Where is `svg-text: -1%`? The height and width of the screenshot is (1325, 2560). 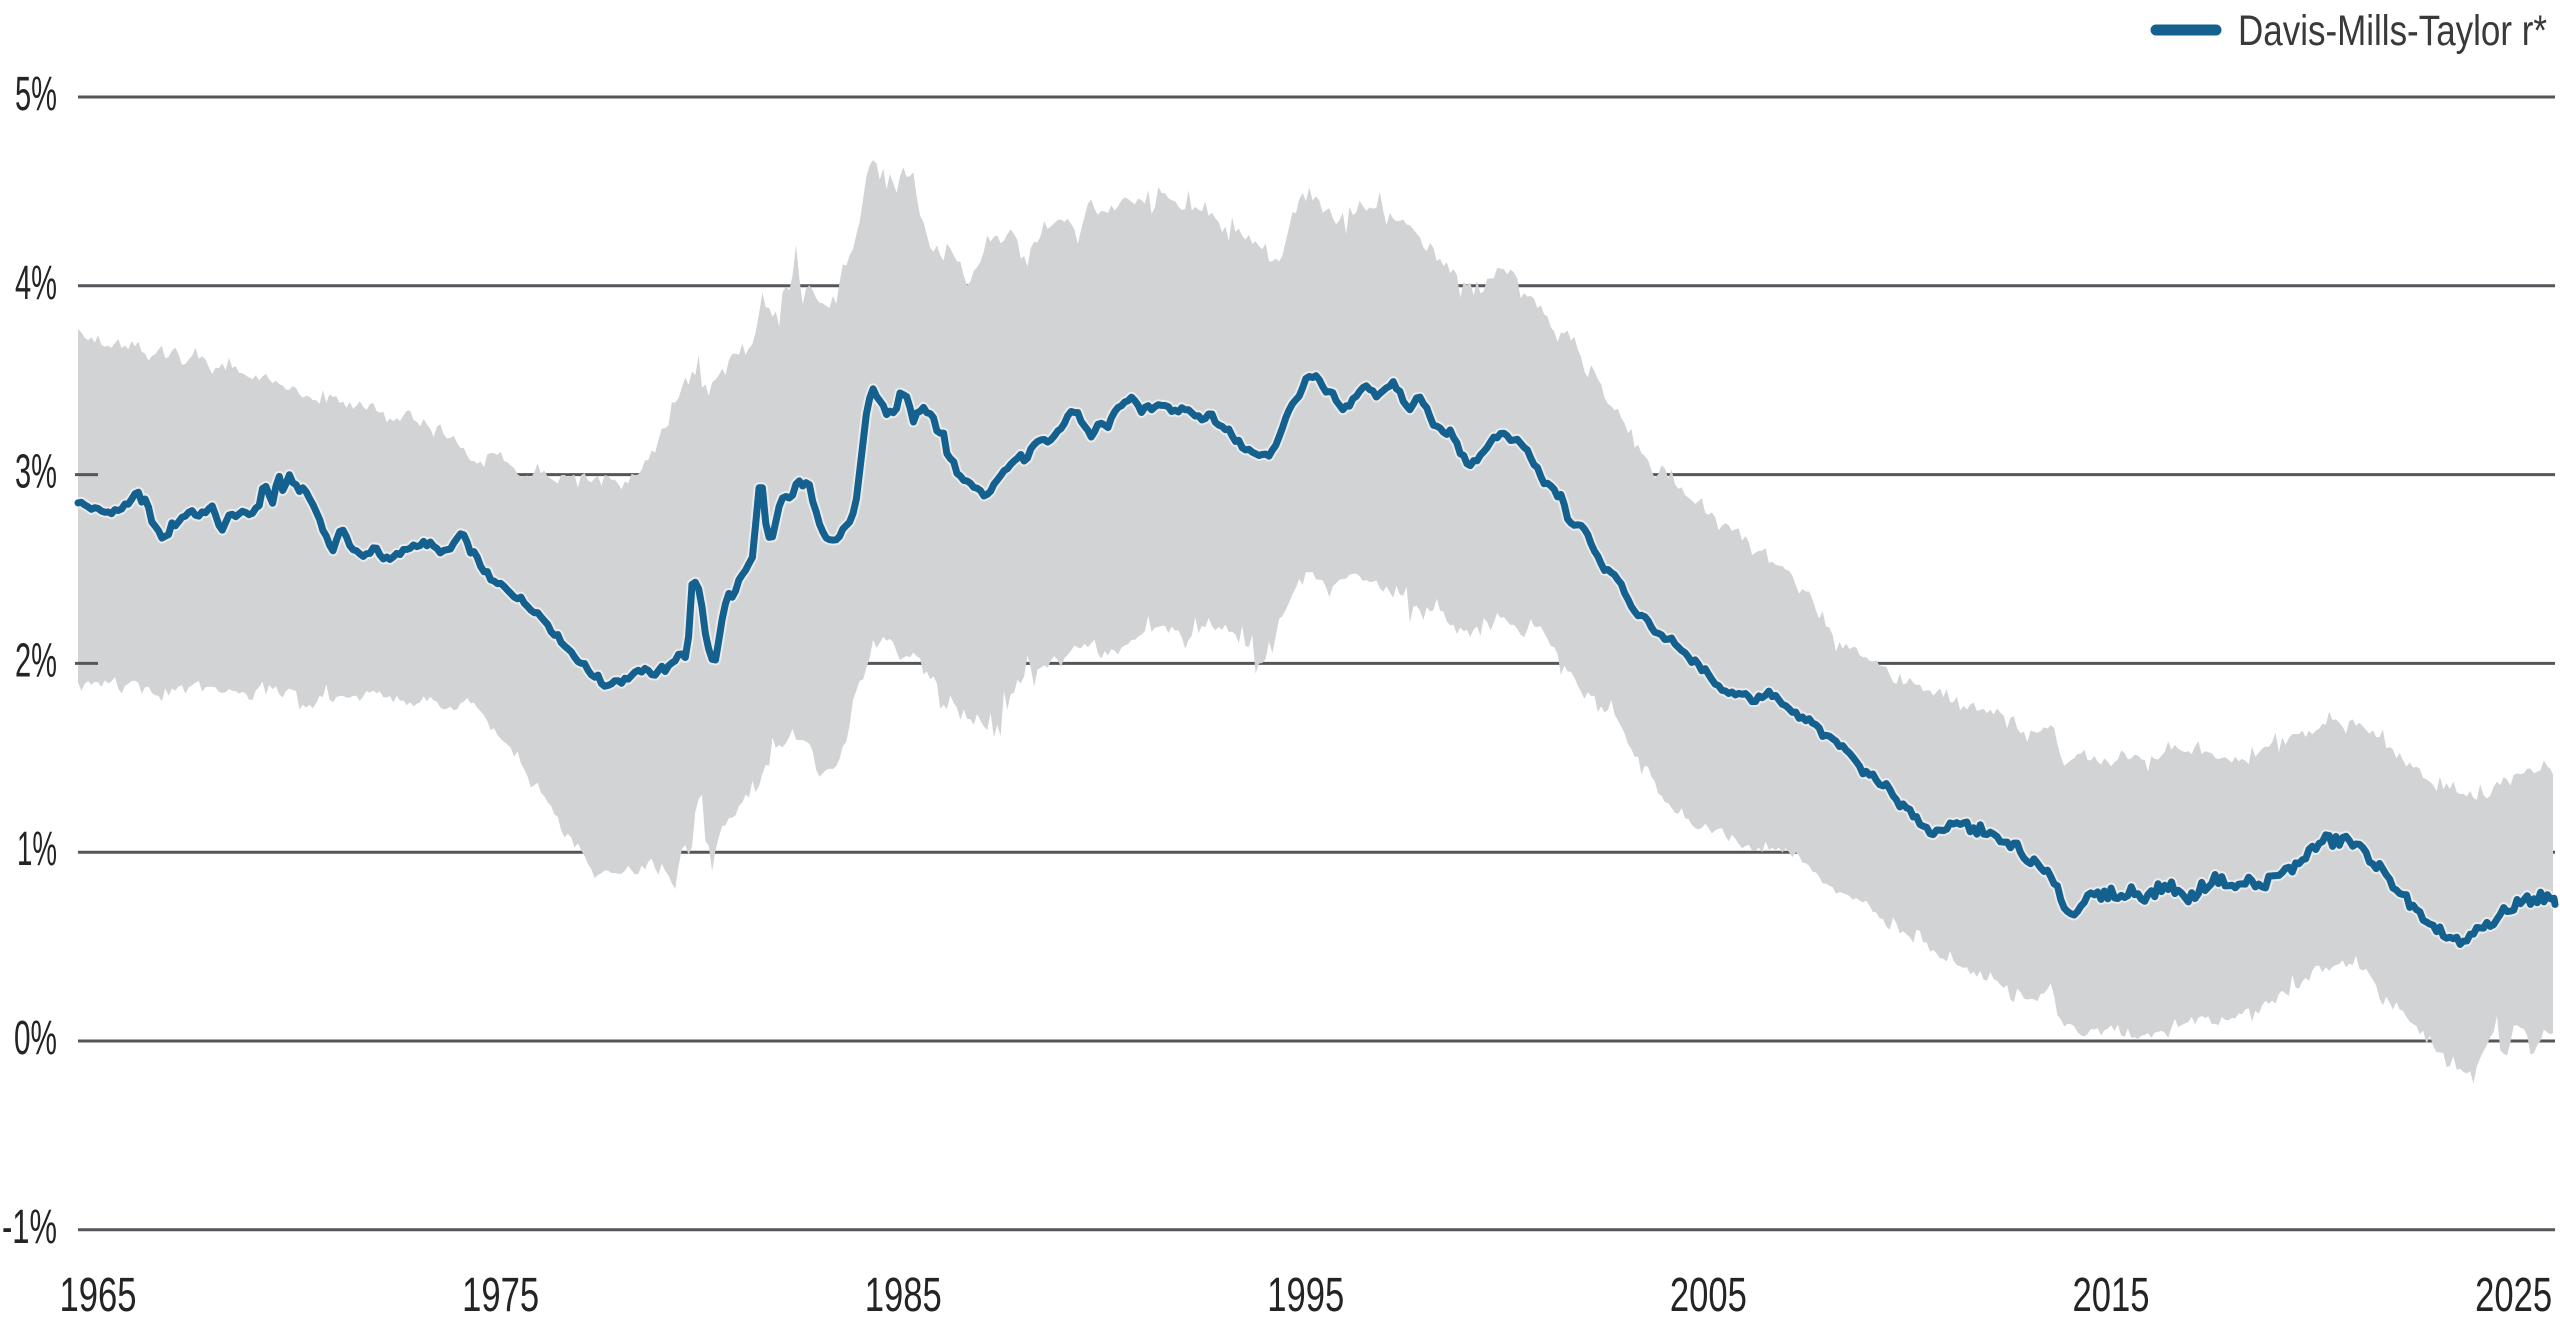
svg-text: -1% is located at coordinates (29, 1227).